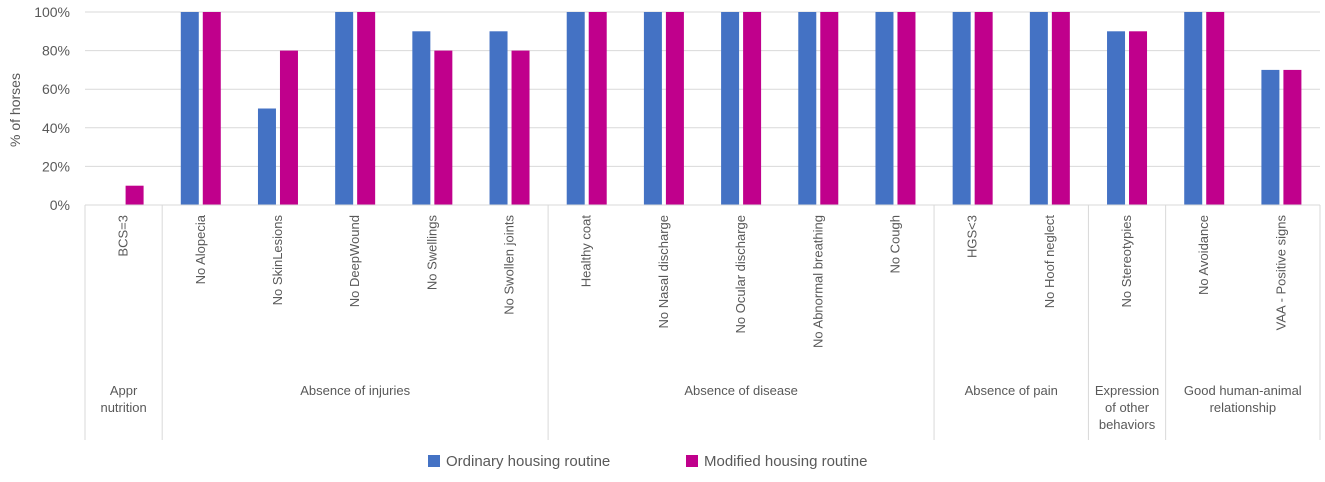 The image size is (1325, 482). What do you see at coordinates (355, 390) in the screenshot?
I see `group-label: Absence of injuries` at bounding box center [355, 390].